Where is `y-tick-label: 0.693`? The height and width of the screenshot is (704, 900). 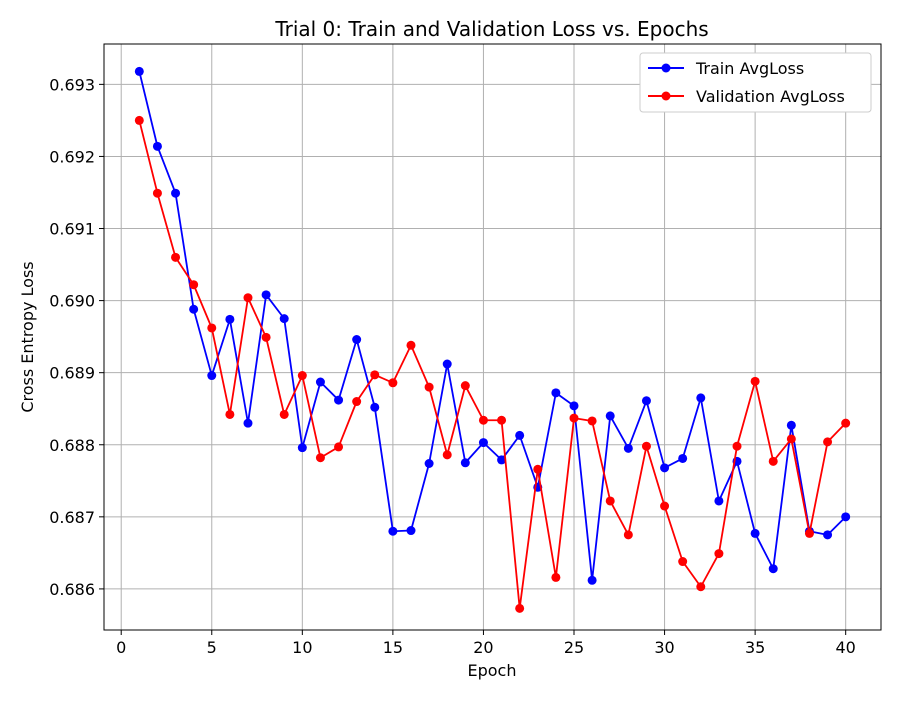 y-tick-label: 0.693 is located at coordinates (72, 84).